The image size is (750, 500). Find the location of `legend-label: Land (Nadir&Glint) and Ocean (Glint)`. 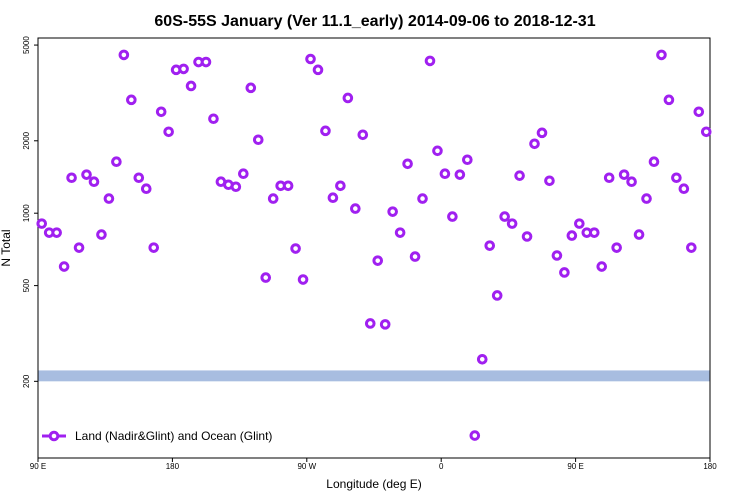

legend-label: Land (Nadir&Glint) and Ocean (Glint) is located at coordinates (173, 436).